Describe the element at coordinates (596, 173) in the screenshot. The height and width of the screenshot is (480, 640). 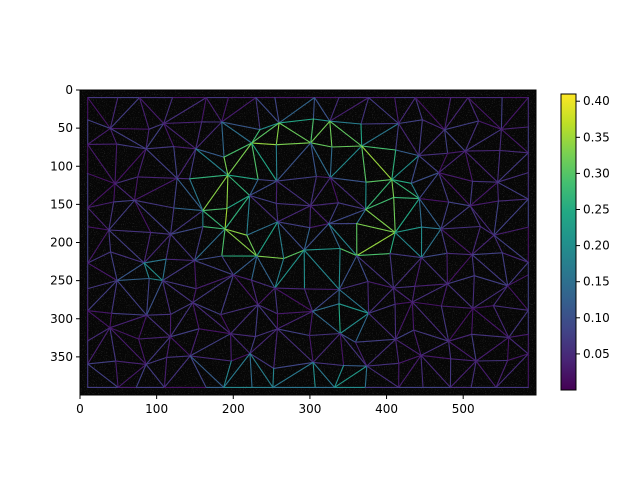
I see `colorbar-tick-label: 0.30` at that location.